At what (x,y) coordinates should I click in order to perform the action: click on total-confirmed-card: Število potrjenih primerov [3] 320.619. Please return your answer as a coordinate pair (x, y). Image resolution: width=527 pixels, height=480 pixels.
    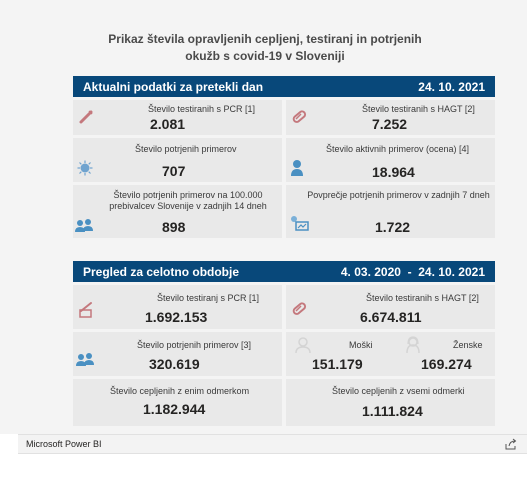
    Looking at the image, I should click on (177, 354).